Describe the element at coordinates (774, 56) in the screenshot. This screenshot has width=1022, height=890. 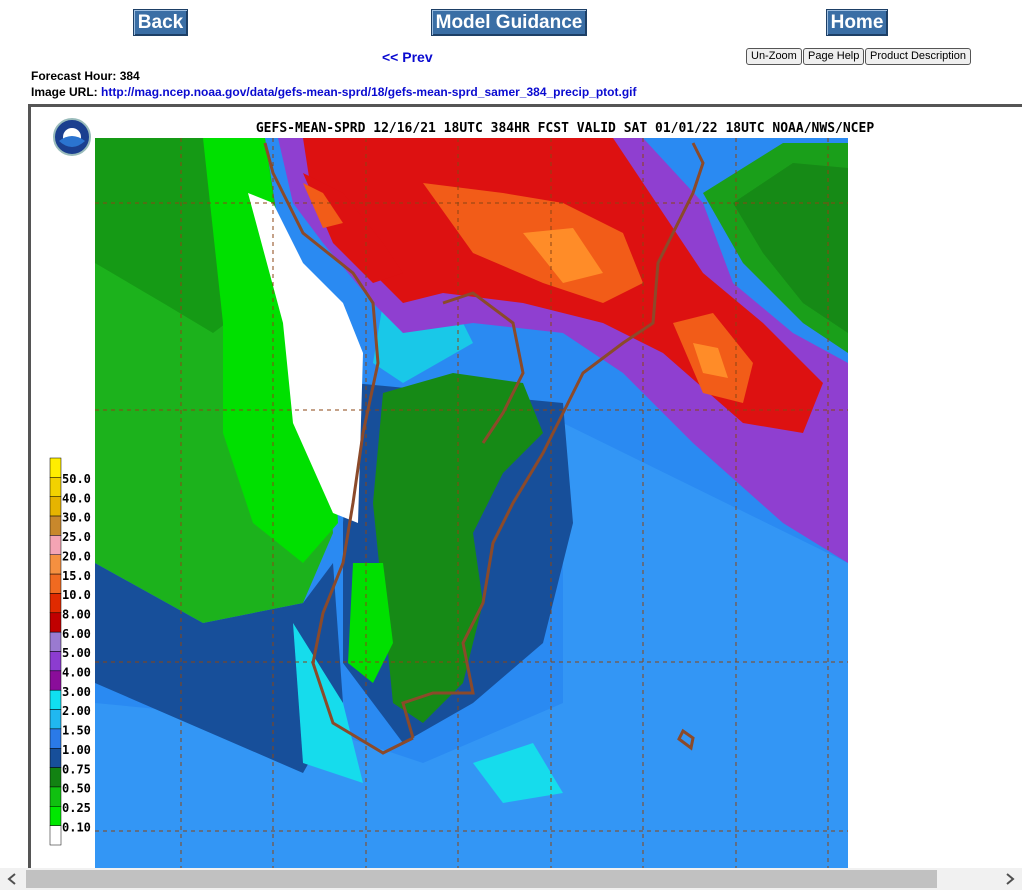
I see `unzoom-button: Un-Zoom` at that location.